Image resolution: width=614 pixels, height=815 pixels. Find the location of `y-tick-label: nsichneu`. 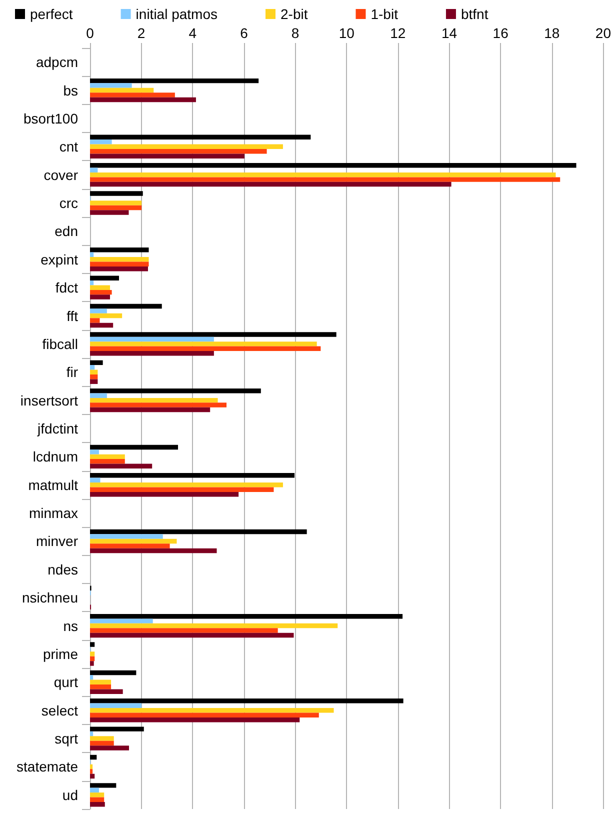

y-tick-label: nsichneu is located at coordinates (50, 598).